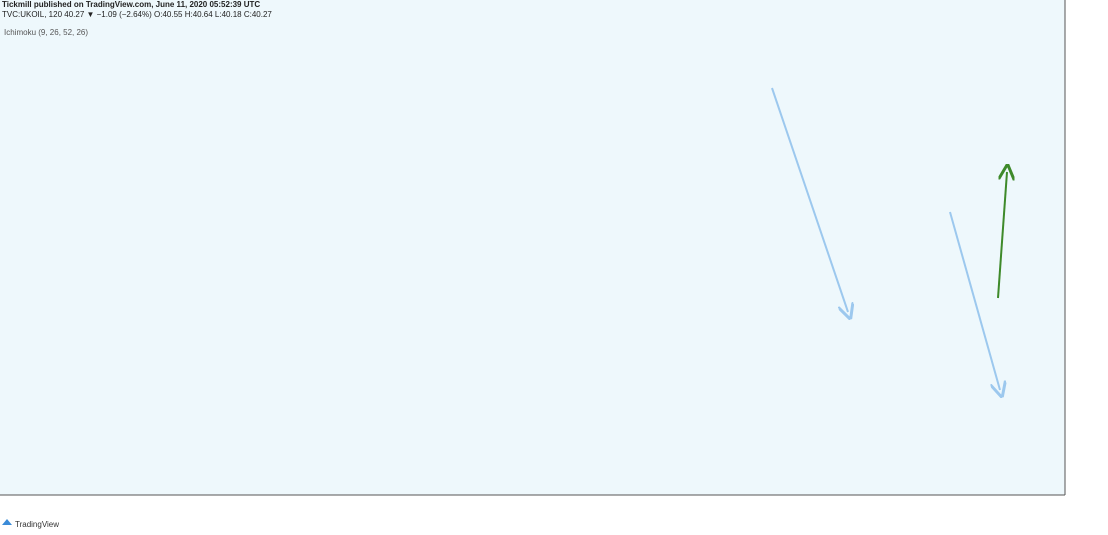 The image size is (1108, 535). I want to click on indicator: Ichimoku (9, 26, 52, 26), so click(46, 32).